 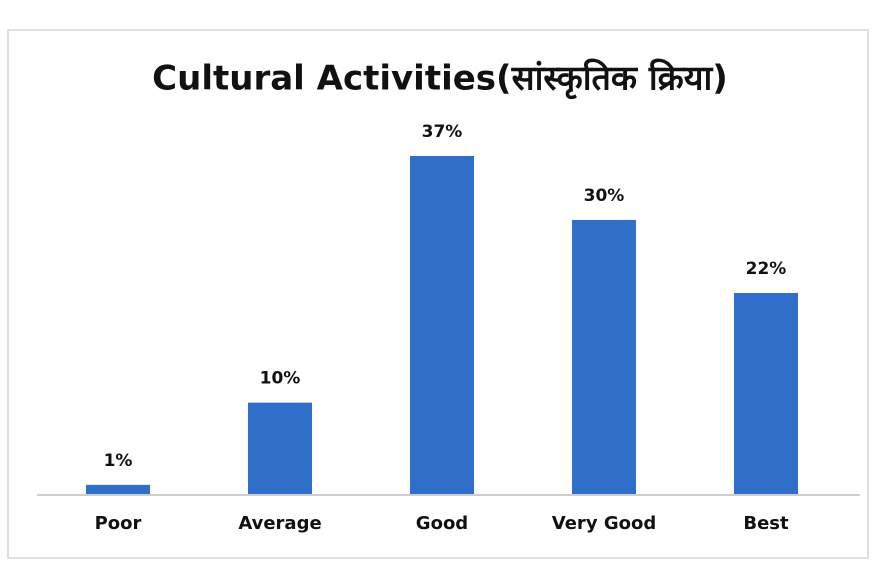 I want to click on x-tick-label: Very Good, so click(x=604, y=523).